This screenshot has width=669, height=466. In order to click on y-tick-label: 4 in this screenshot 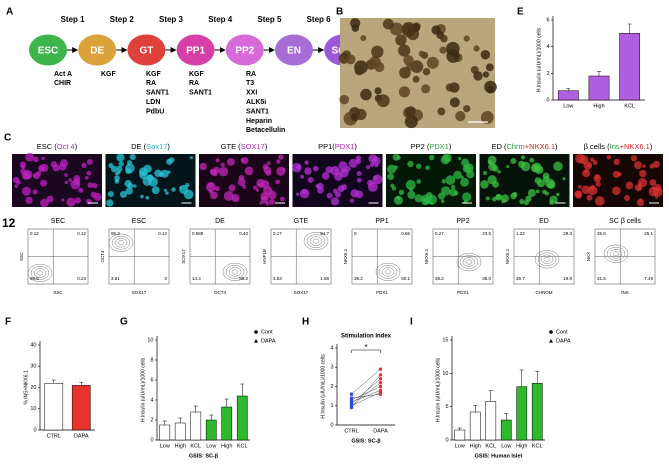, I will do `click(151, 400)`.